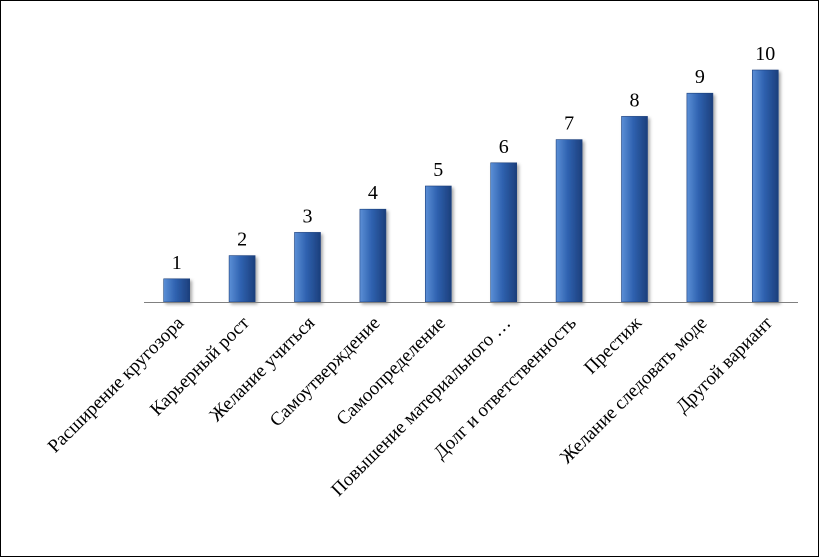 Image resolution: width=819 pixels, height=557 pixels. Describe the element at coordinates (391, 371) in the screenshot. I see `category-label: Самоопределение` at that location.